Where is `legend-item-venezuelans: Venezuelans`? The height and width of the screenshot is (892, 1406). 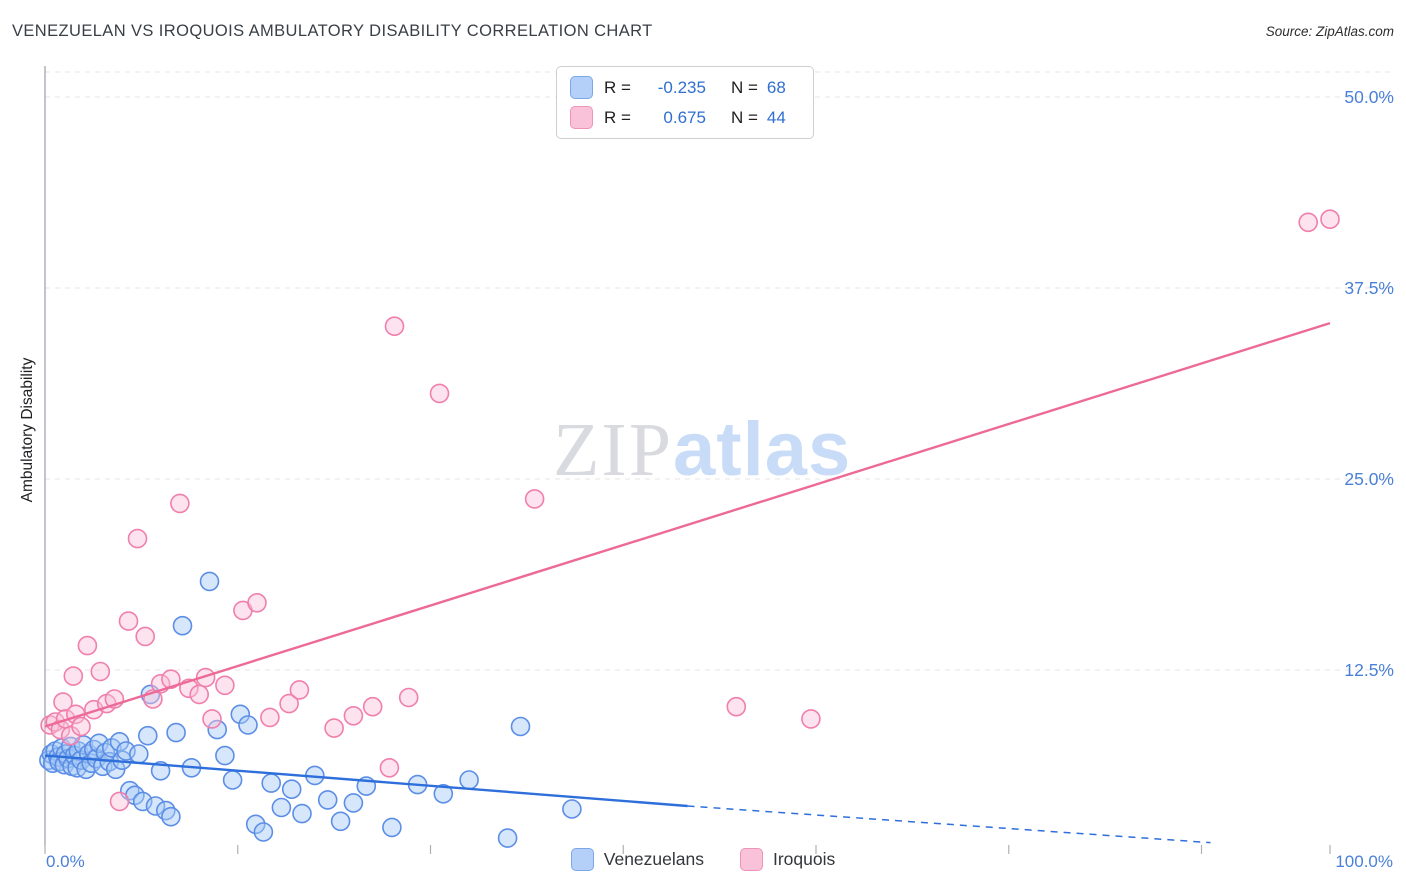
legend-item-venezuelans: Venezuelans is located at coordinates (637, 859).